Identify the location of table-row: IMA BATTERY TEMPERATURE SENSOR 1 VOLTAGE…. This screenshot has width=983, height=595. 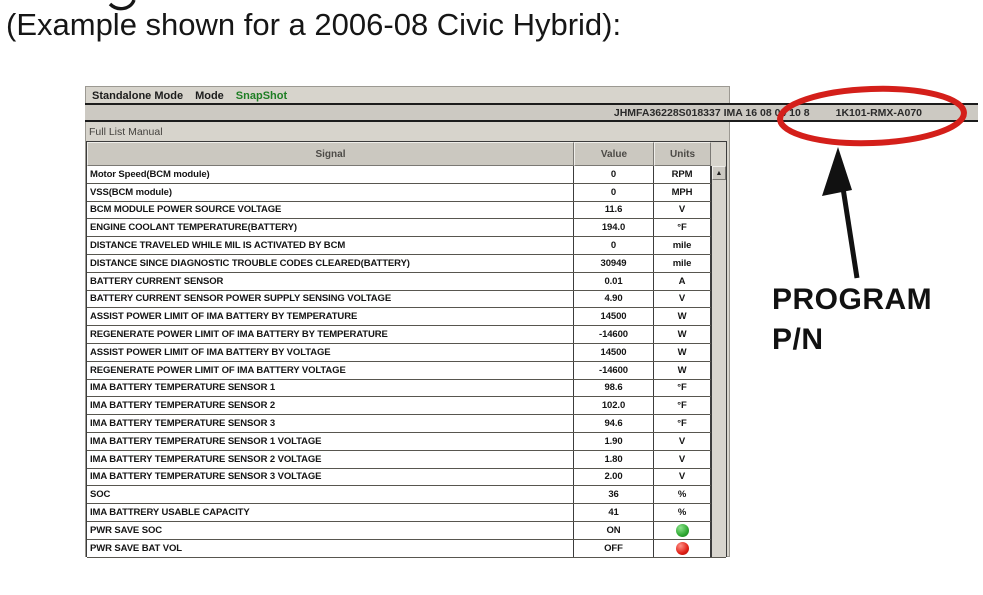
(406, 441).